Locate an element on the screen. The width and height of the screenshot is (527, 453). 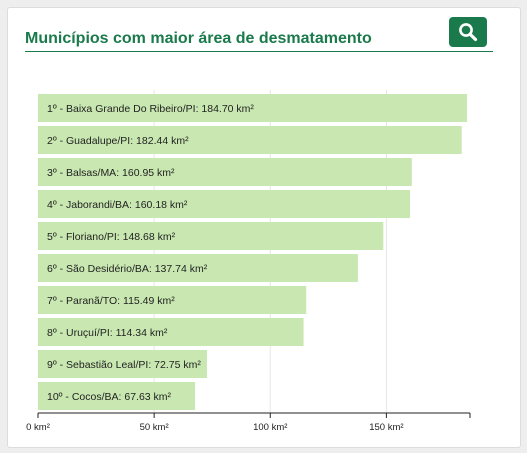
title-divider is located at coordinates (259, 51).